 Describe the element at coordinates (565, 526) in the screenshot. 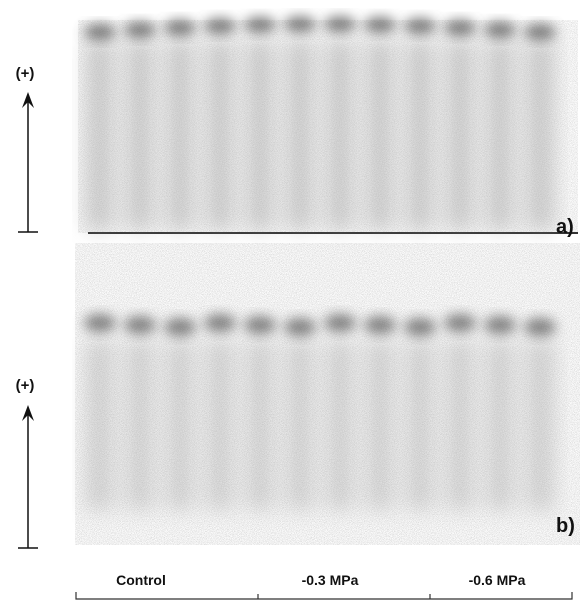

I see `panel-label: b)` at that location.